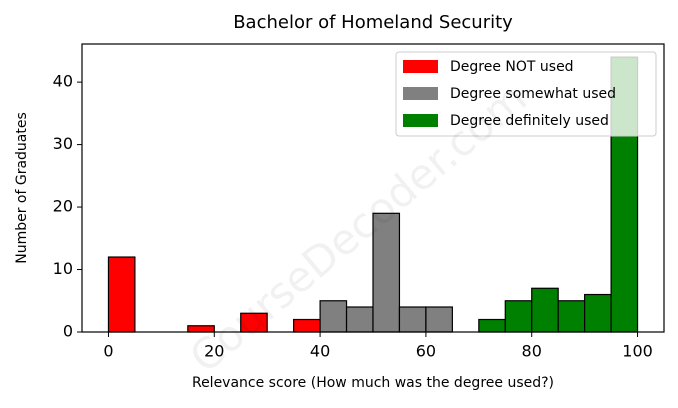 The image size is (678, 408). What do you see at coordinates (529, 121) in the screenshot?
I see `legend-label: Degree definitely used` at bounding box center [529, 121].